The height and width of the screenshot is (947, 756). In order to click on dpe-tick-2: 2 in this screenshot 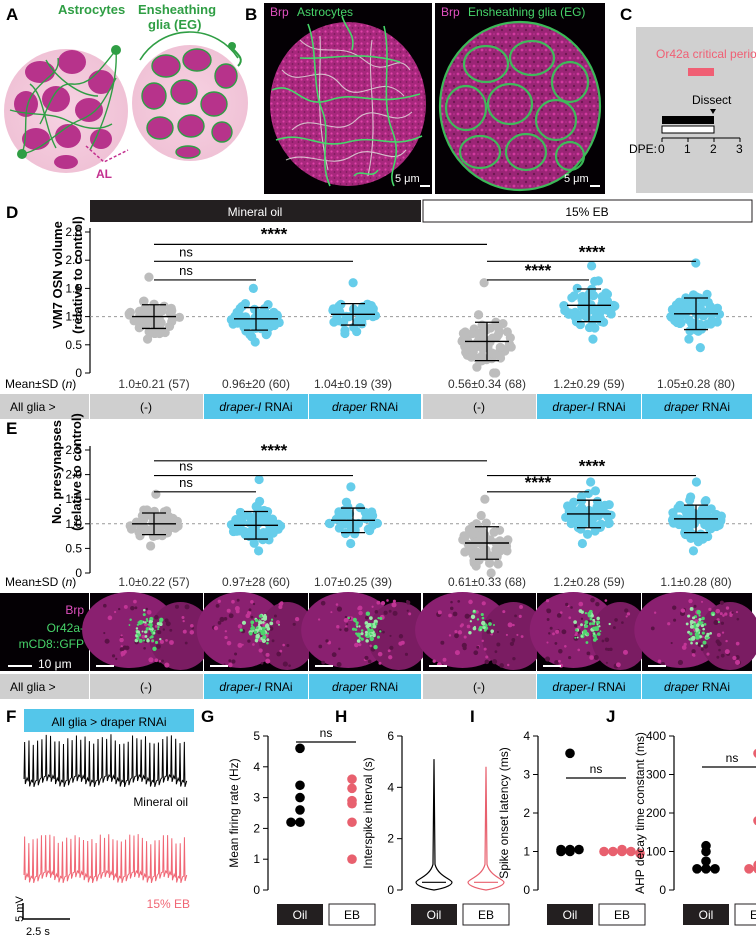, I will do `click(713, 149)`.